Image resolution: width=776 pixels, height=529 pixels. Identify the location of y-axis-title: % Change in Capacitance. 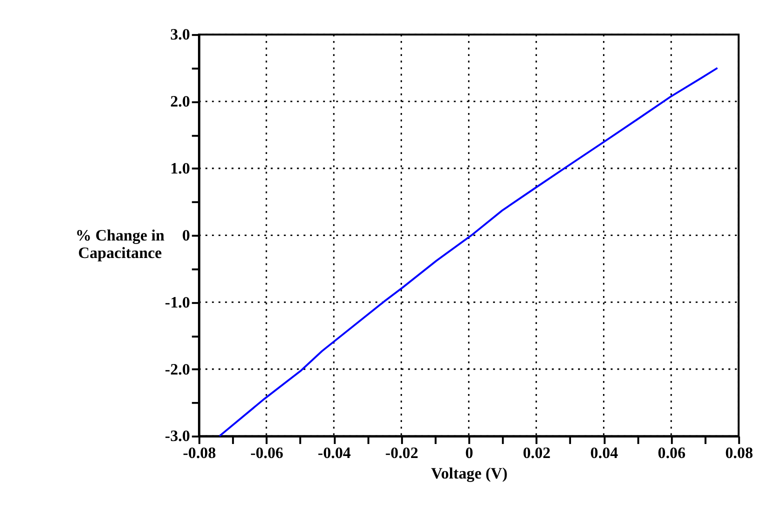
(120, 244).